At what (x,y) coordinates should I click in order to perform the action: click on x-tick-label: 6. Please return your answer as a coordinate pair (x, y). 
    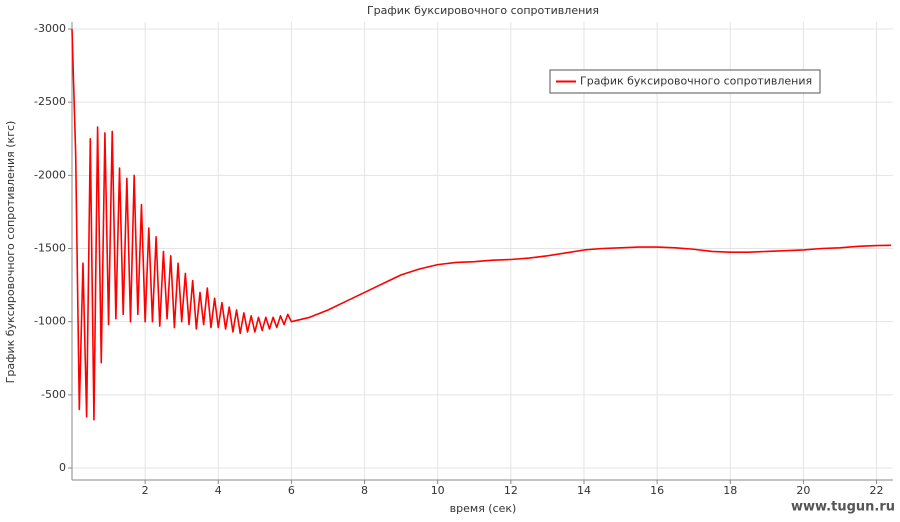
    Looking at the image, I should click on (291, 490).